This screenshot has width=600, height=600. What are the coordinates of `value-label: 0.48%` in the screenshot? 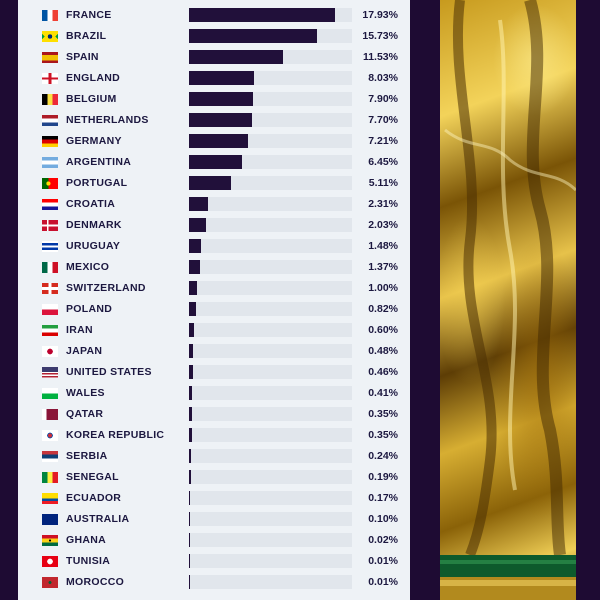 It's located at (383, 351).